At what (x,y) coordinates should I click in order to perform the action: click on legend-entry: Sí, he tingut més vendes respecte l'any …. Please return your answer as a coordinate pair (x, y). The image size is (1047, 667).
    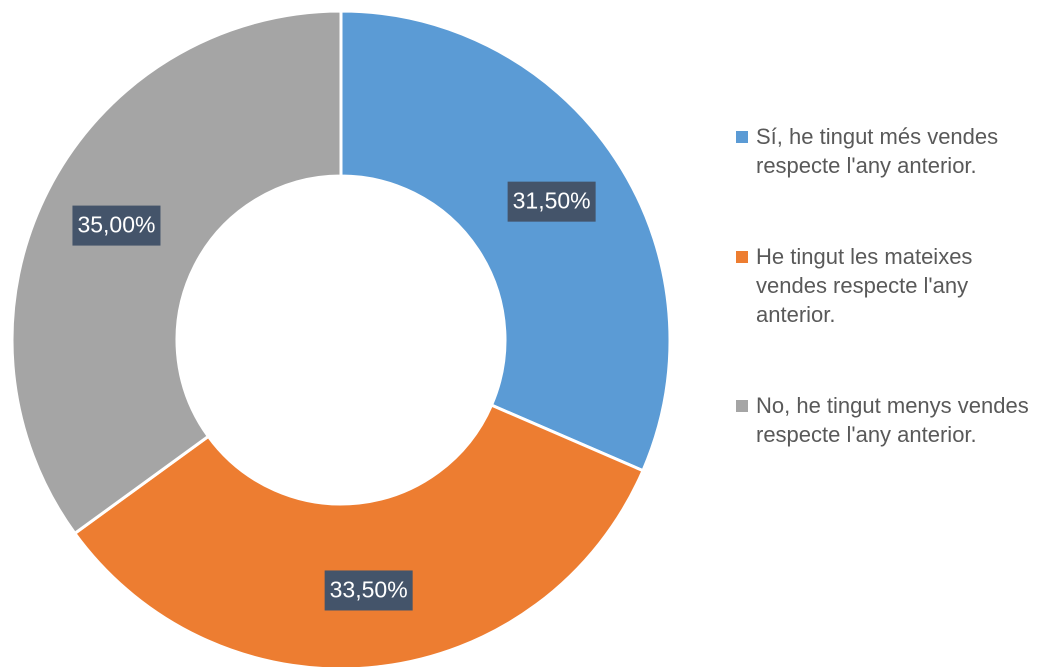
    Looking at the image, I should click on (888, 151).